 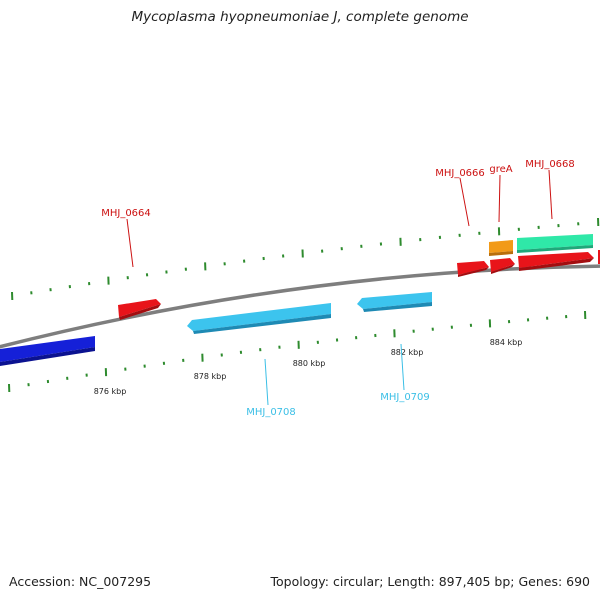 What do you see at coordinates (110, 391) in the screenshot?
I see `tick-label-876: 876 kbp` at bounding box center [110, 391].